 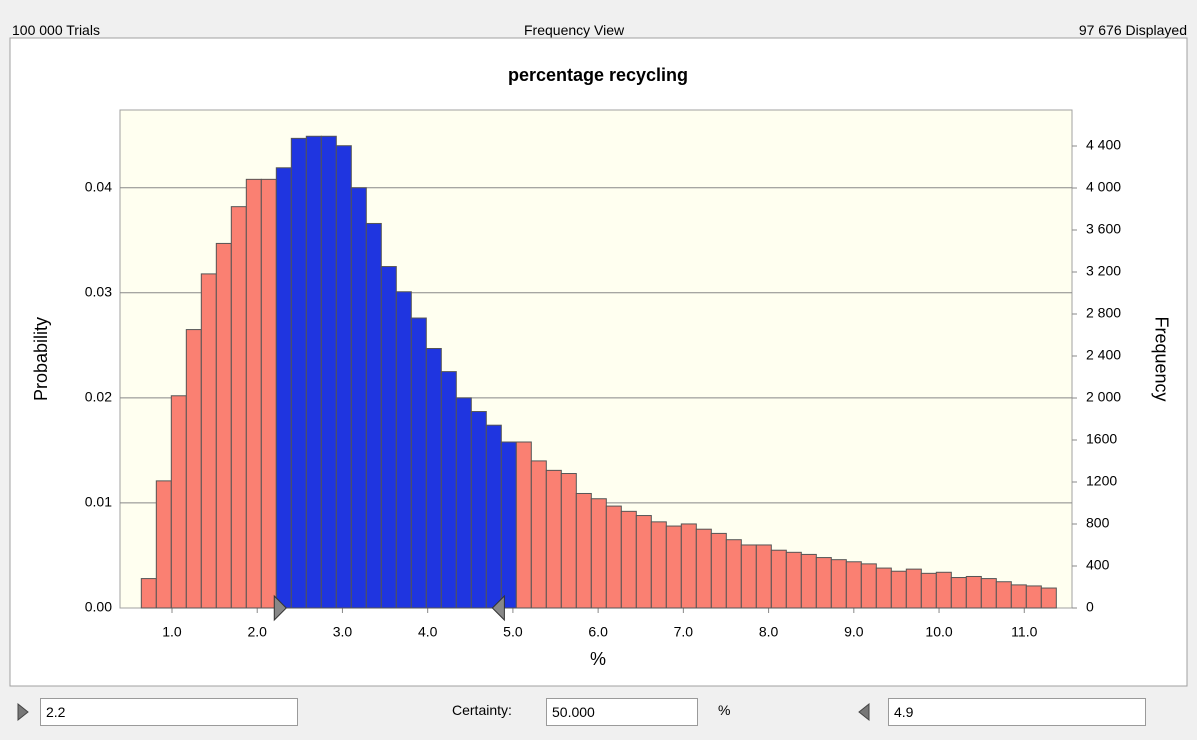 I want to click on certainty-label: Certainty:, so click(x=482, y=710).